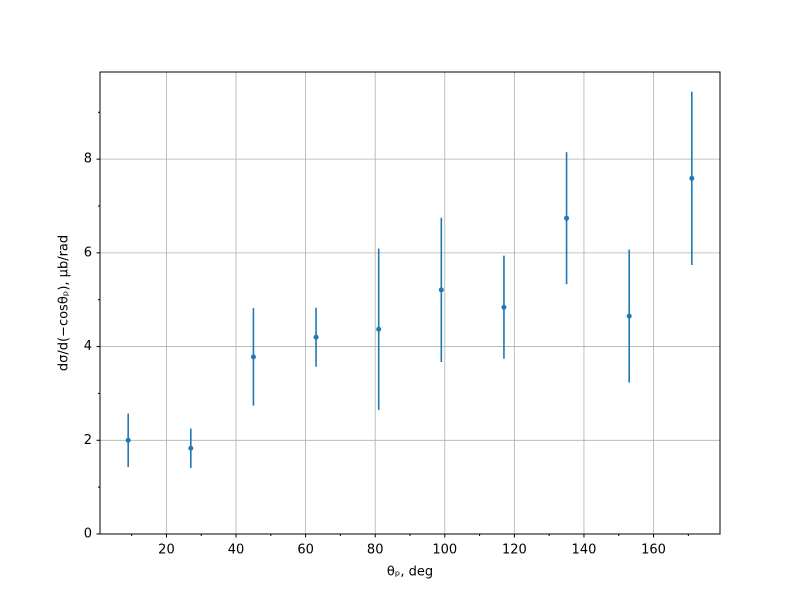  I want to click on x-tick-label: 20, so click(166, 550).